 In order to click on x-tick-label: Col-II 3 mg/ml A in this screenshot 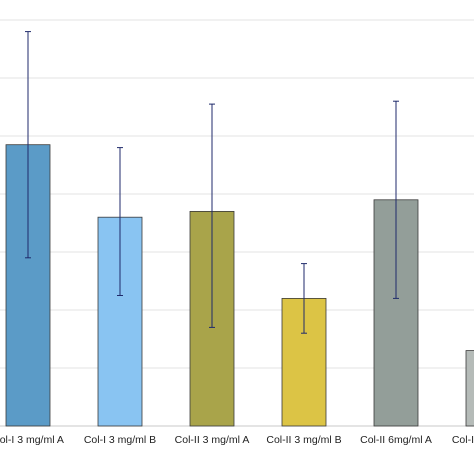, I will do `click(212, 440)`.